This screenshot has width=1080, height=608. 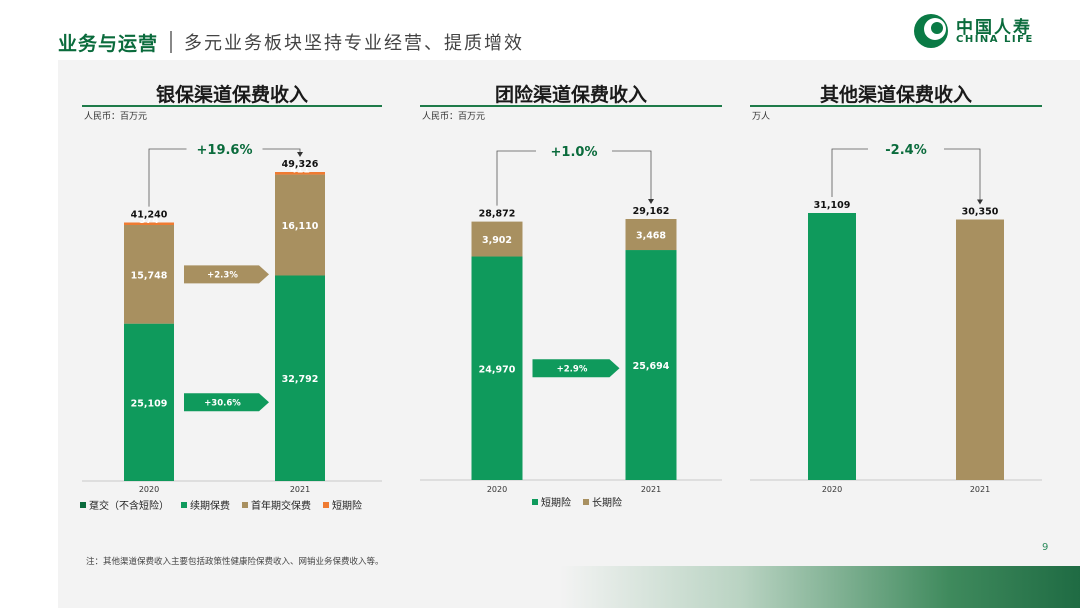 I want to click on chart-title: 团险渠道保费收入, so click(x=571, y=94).